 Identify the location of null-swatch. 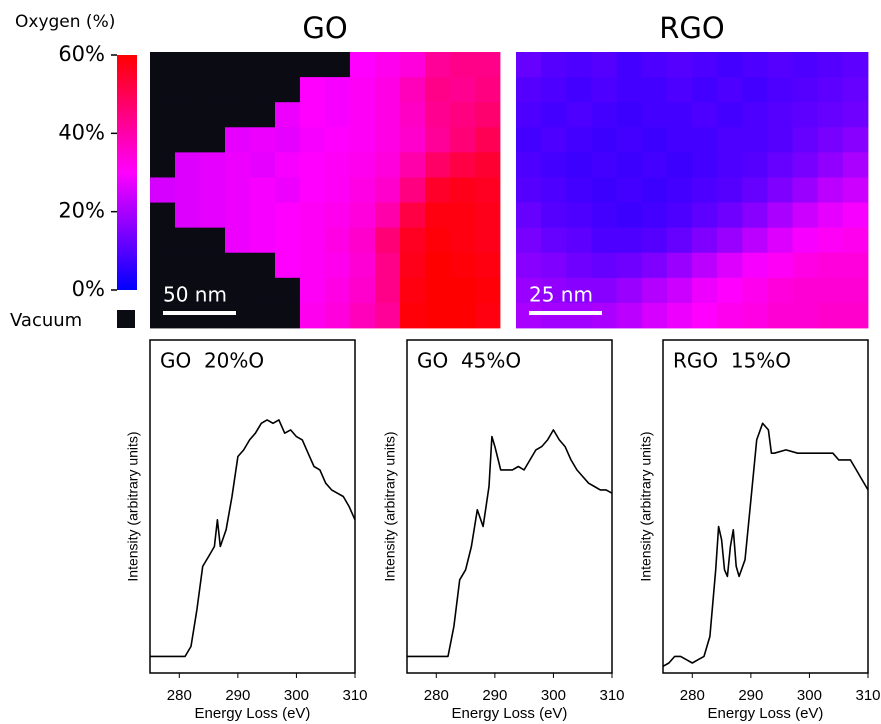
(126, 319).